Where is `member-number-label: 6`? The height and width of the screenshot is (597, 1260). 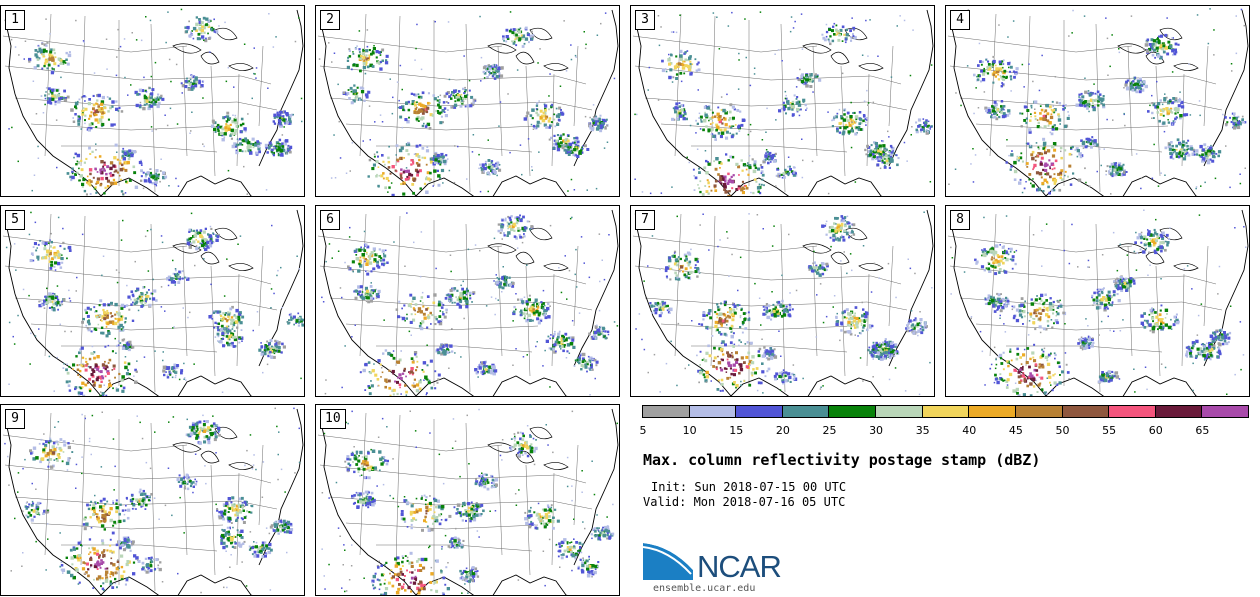 member-number-label: 6 is located at coordinates (330, 220).